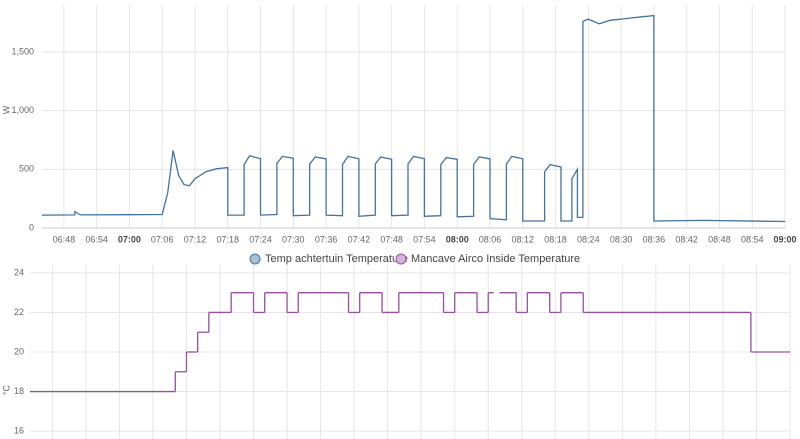 Image resolution: width=800 pixels, height=439 pixels. I want to click on legend-label: Mancave Airco Inside Temperature, so click(495, 259).